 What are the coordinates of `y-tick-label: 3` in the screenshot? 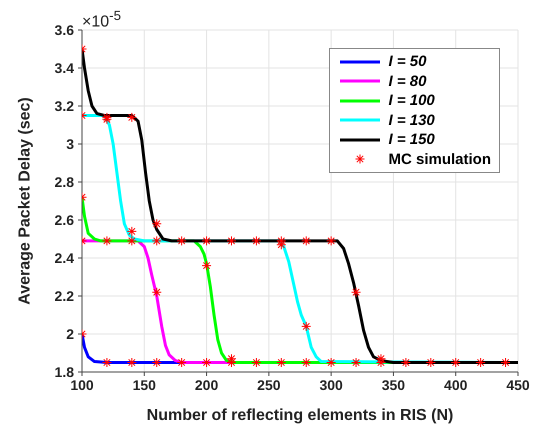 It's located at (70, 144).